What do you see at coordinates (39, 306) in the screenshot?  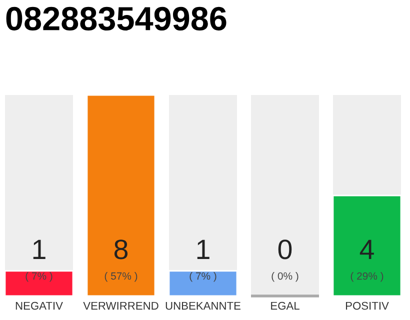 I see `x-tick-label: NEGATIV` at bounding box center [39, 306].